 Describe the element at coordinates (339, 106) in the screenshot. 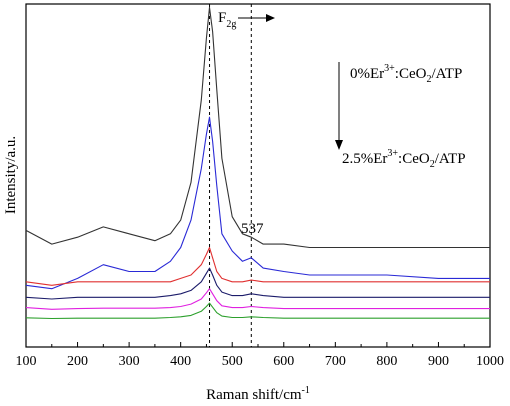

I see `sample-order-arrow` at that location.